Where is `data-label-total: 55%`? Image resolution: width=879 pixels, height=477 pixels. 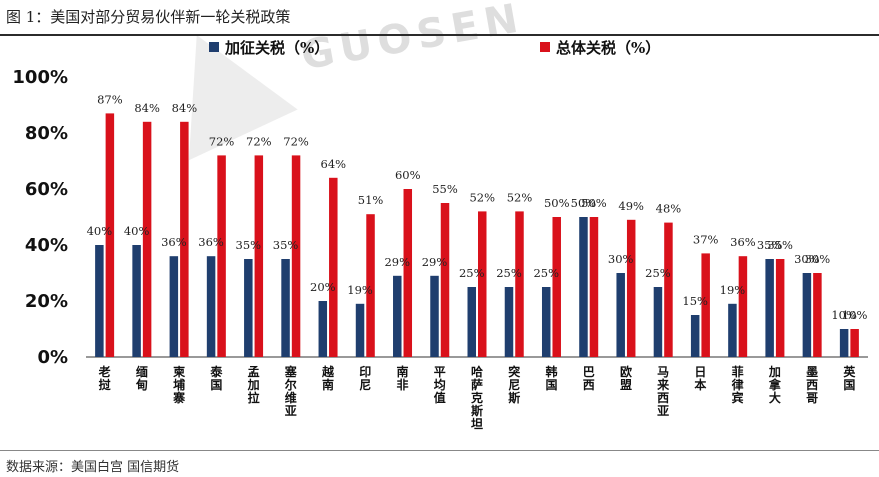
data-label-total: 55% is located at coordinates (445, 189).